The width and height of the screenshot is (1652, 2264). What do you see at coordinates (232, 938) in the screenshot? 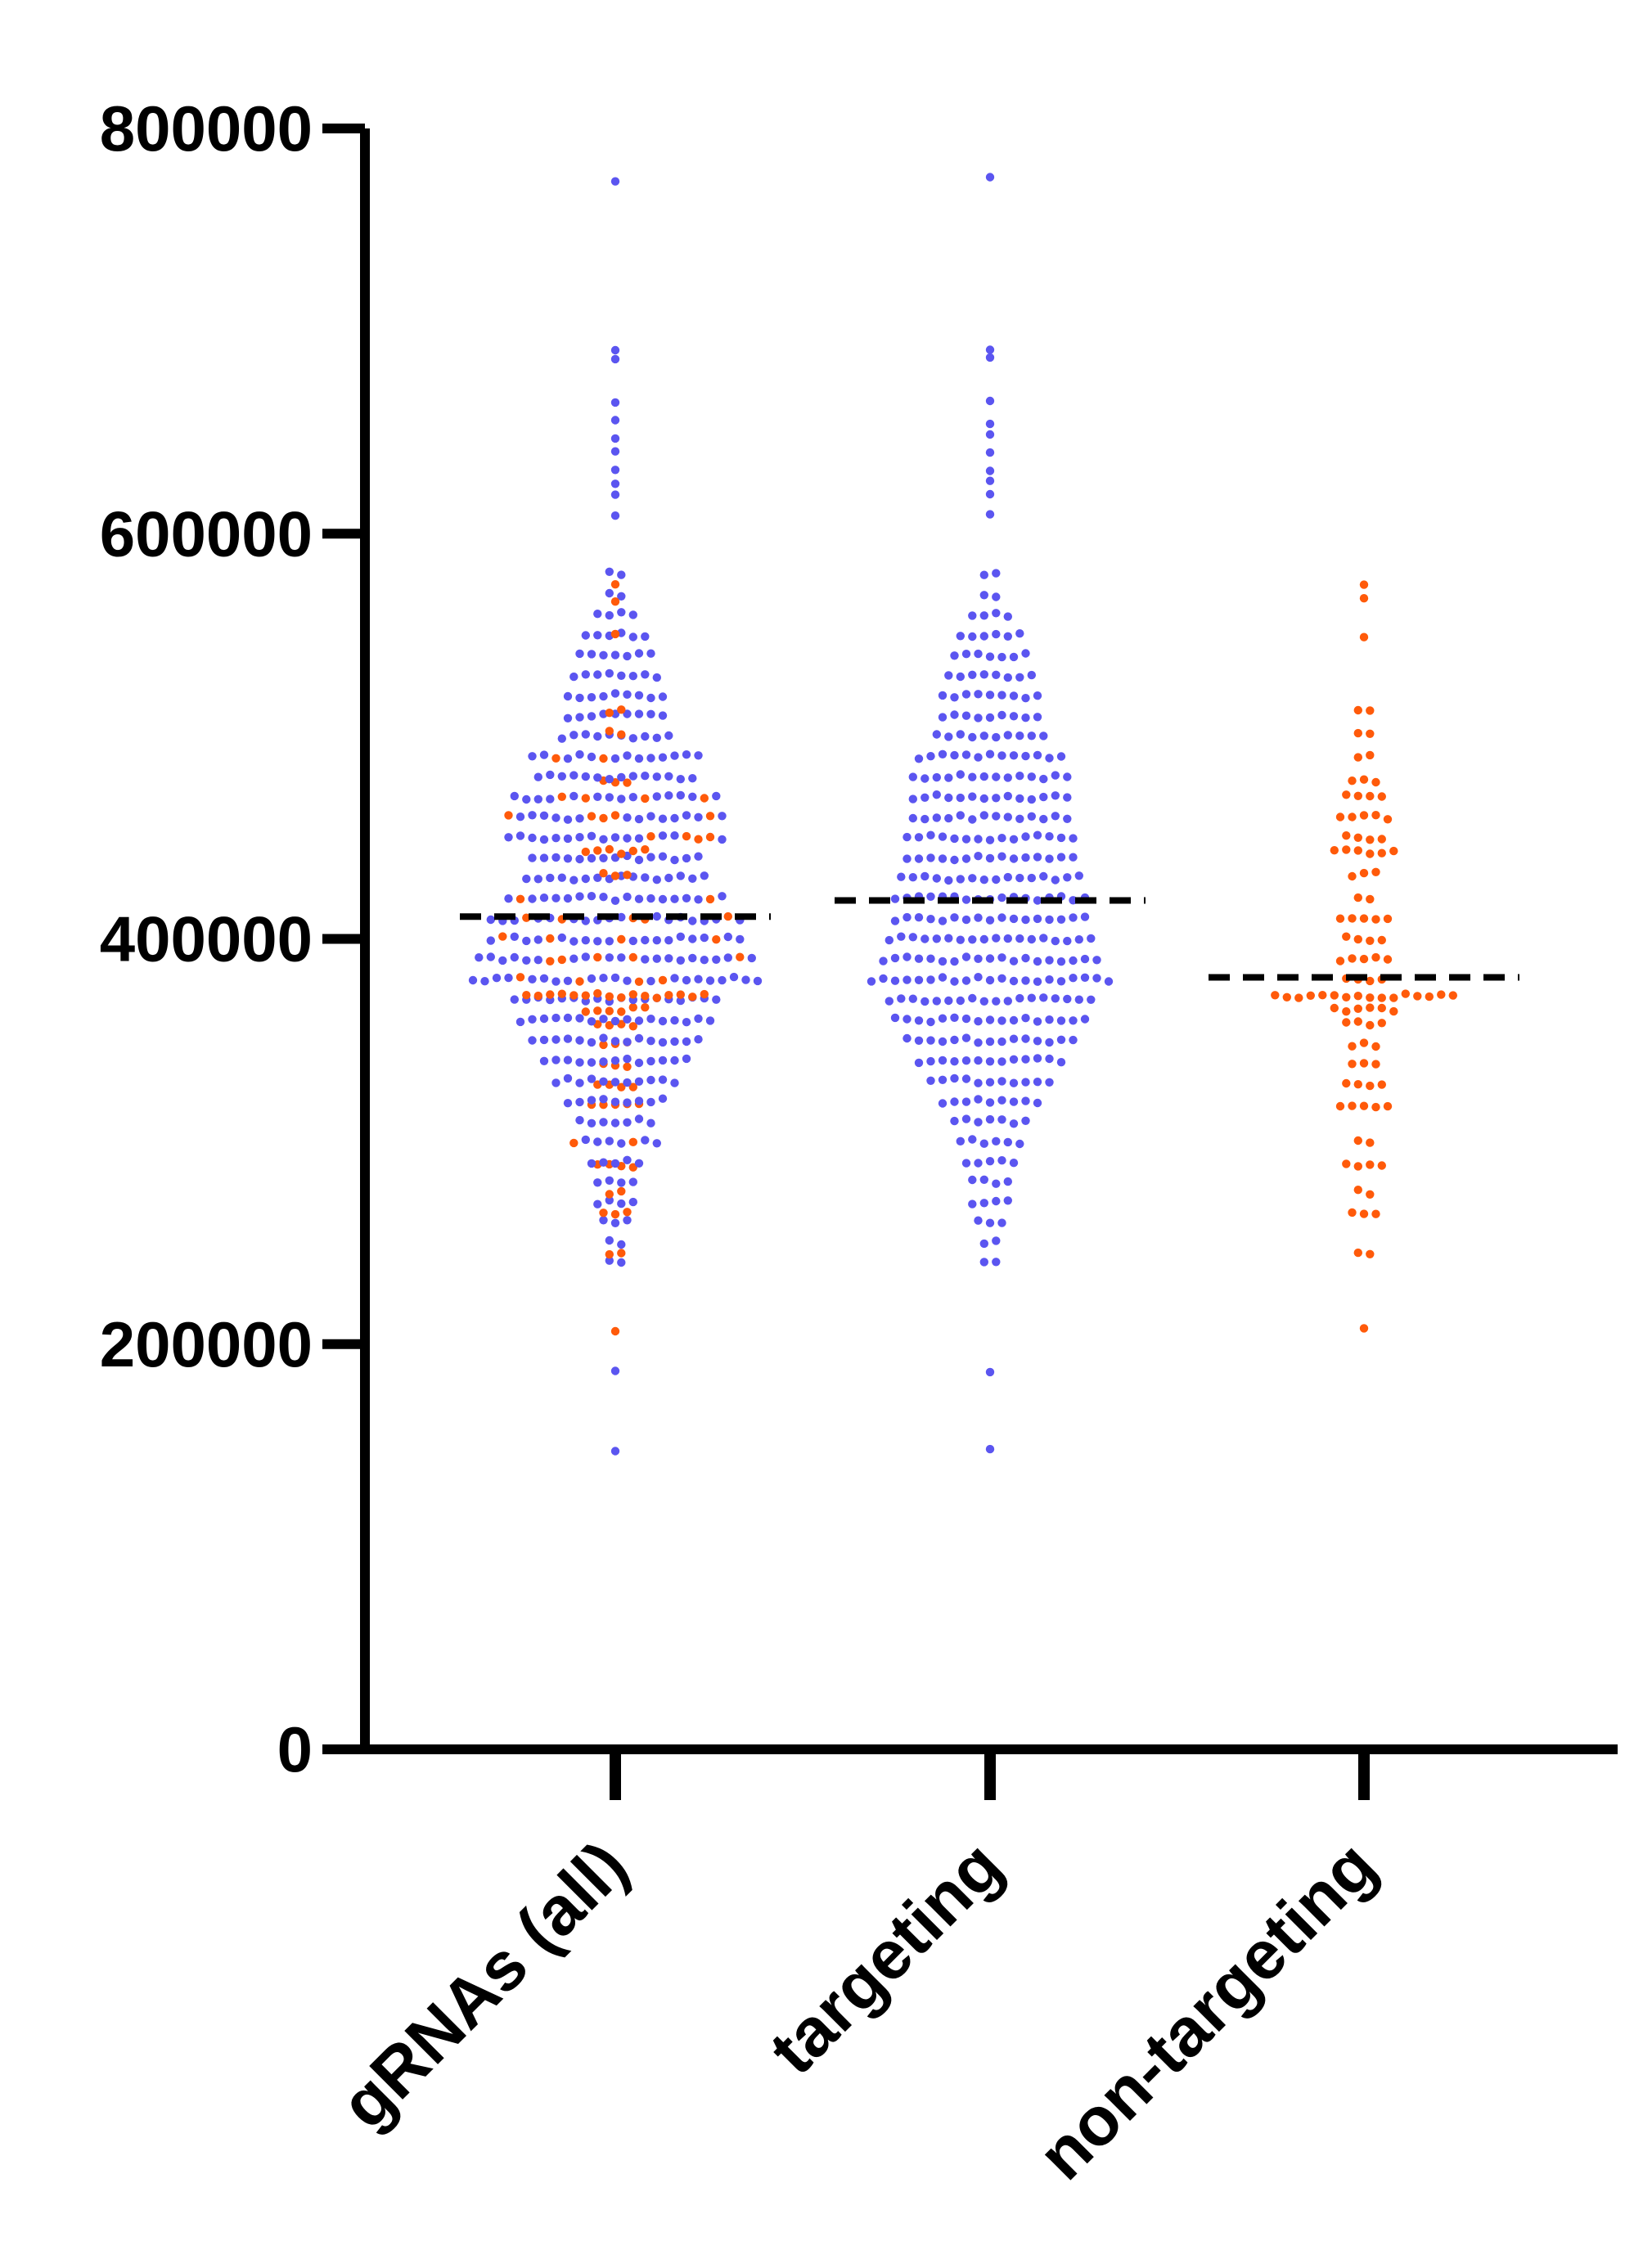
I see `y-ticks: 0 200000 400000 600000 800000` at bounding box center [232, 938].